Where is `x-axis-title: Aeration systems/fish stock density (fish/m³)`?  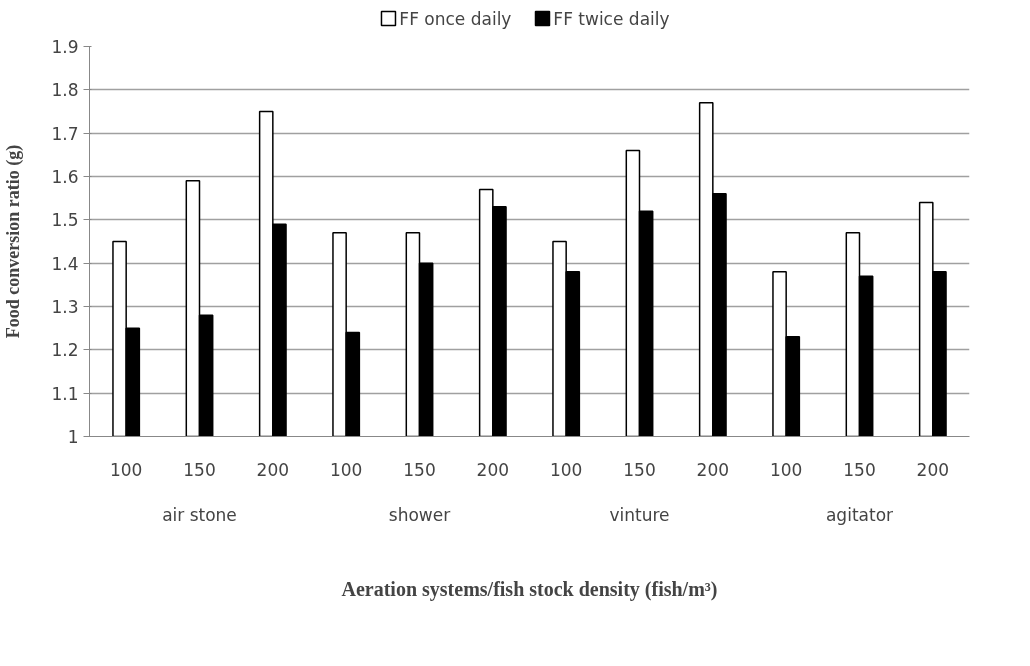
x-axis-title: Aeration systems/fish stock density (fish/m³) is located at coordinates (529, 589).